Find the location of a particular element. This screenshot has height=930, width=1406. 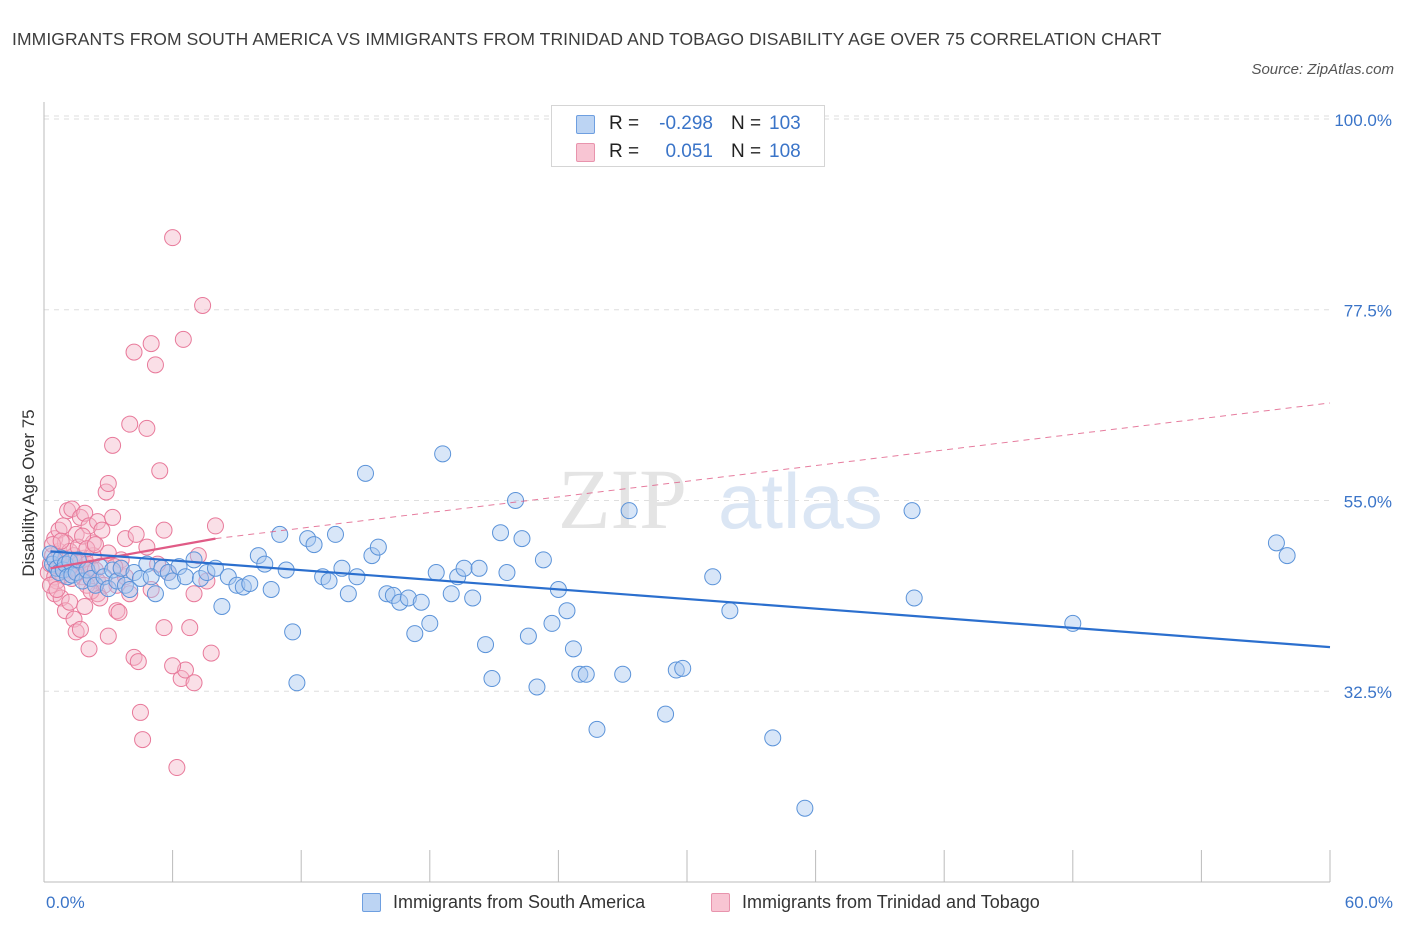

watermark-zip: ZIP is located at coordinates (622, 499).